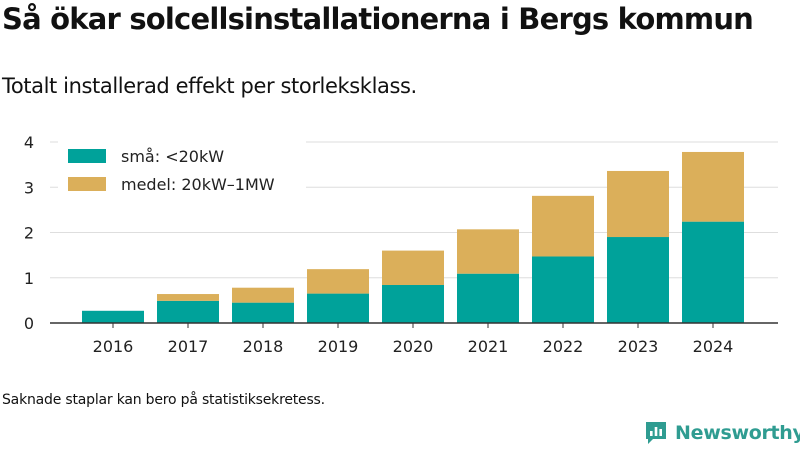 Image resolution: width=800 pixels, height=450 pixels. I want to click on x-tick-label-2021: 2021, so click(488, 346).